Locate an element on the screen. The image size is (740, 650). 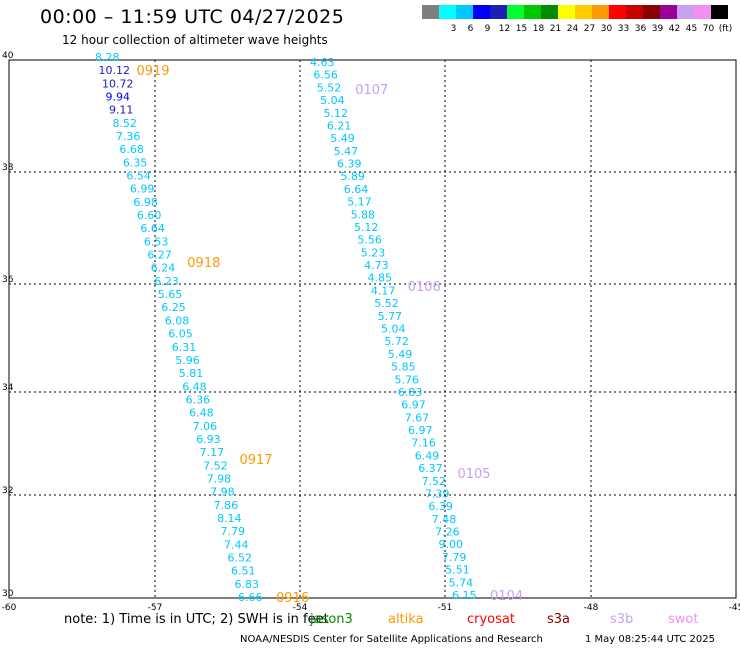
wave-height-value: 7.39 is located at coordinates (437, 493).